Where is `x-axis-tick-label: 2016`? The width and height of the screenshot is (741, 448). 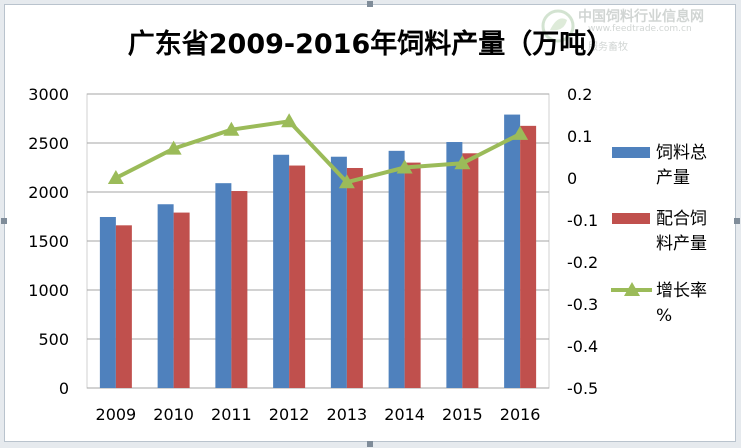 x-axis-tick-label: 2016 is located at coordinates (520, 414).